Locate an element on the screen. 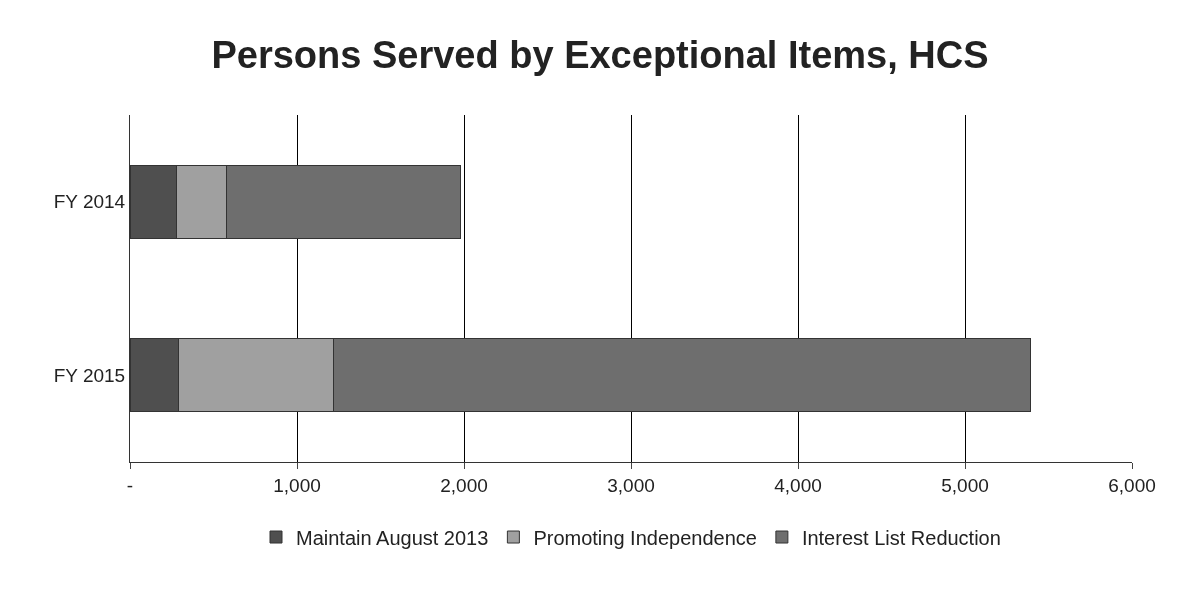 The image size is (1200, 597). legend-label: Promoting Independence is located at coordinates (645, 537).